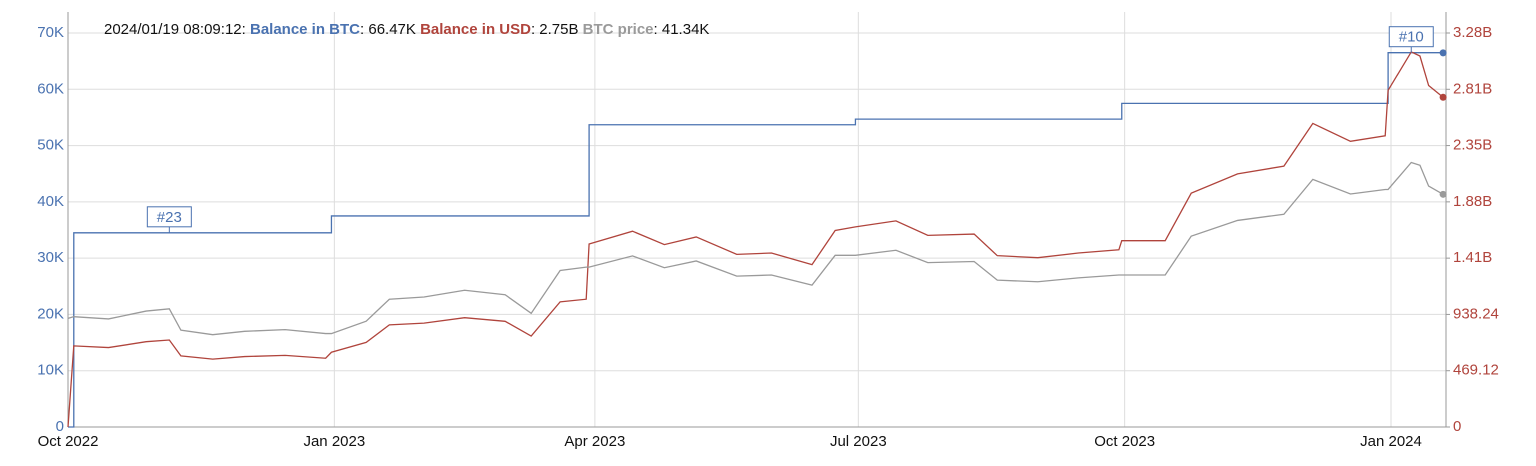  Describe the element at coordinates (1472, 257) in the screenshot. I see `y2-tick-label: 1.41B` at that location.